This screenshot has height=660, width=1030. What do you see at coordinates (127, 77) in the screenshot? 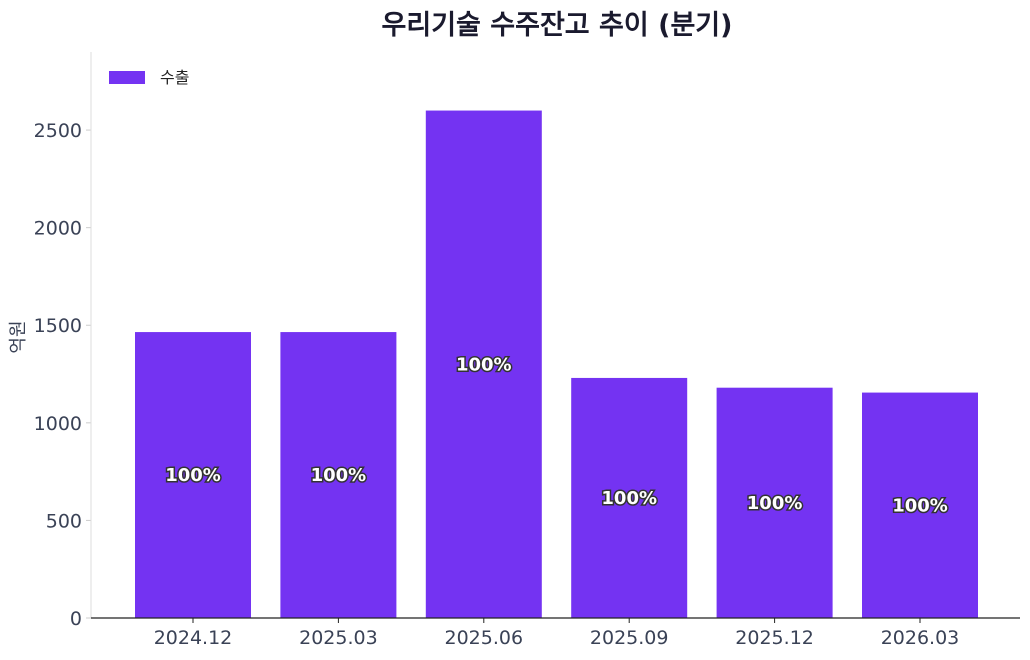
I see `legend-swatch-export` at bounding box center [127, 77].